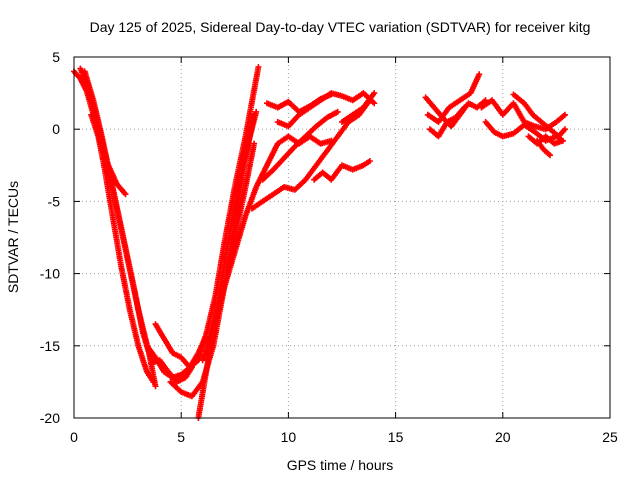 The height and width of the screenshot is (480, 640). What do you see at coordinates (503, 437) in the screenshot?
I see `x-tick-label: 20` at bounding box center [503, 437].